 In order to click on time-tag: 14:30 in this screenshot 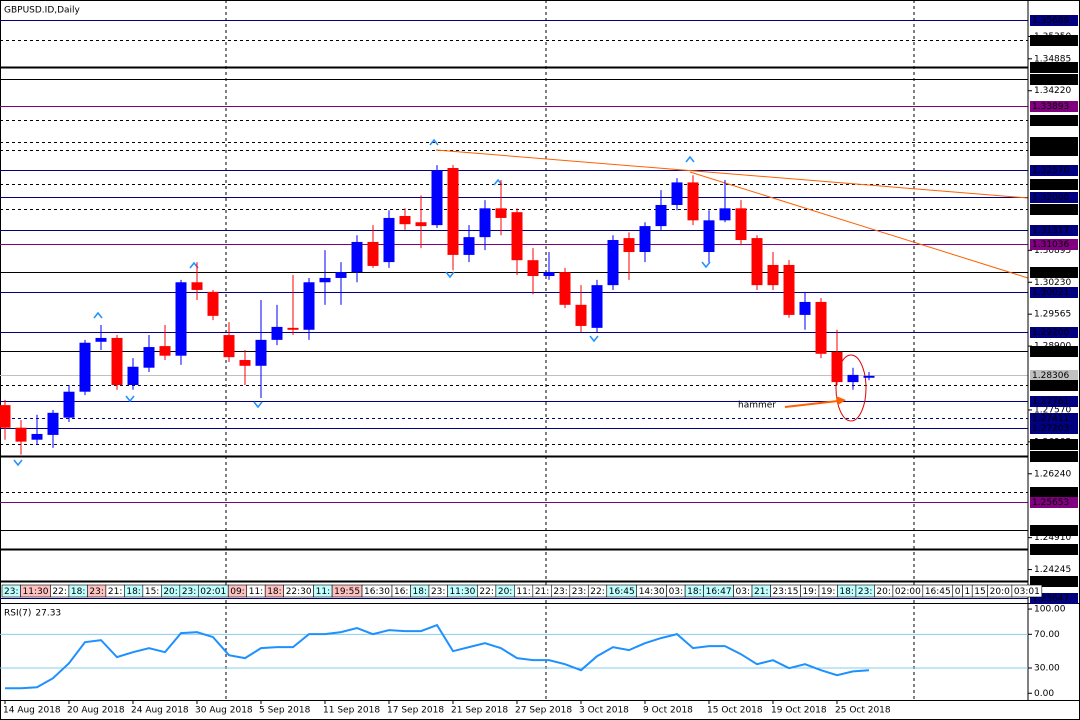, I will do `click(652, 592)`.